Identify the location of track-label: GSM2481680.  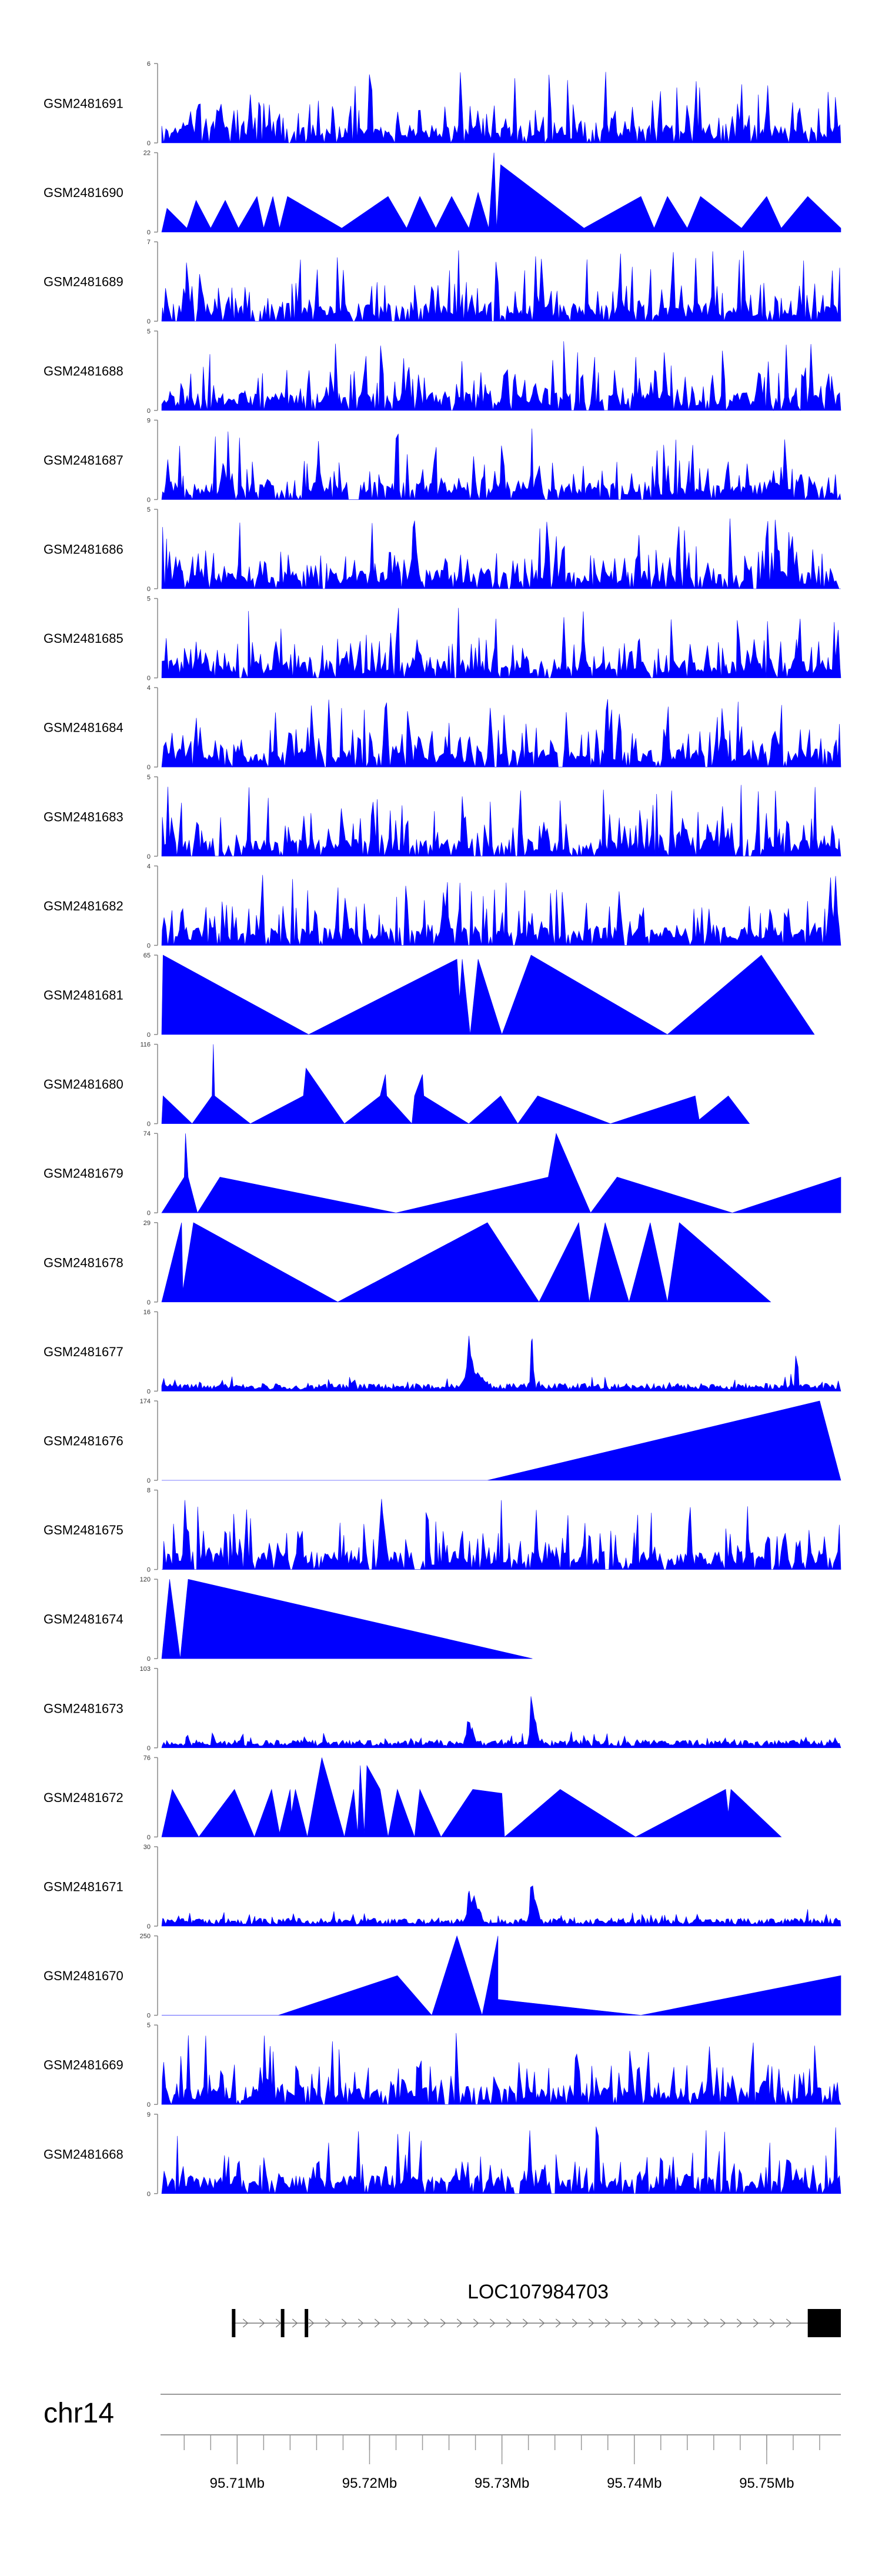
(83, 1084).